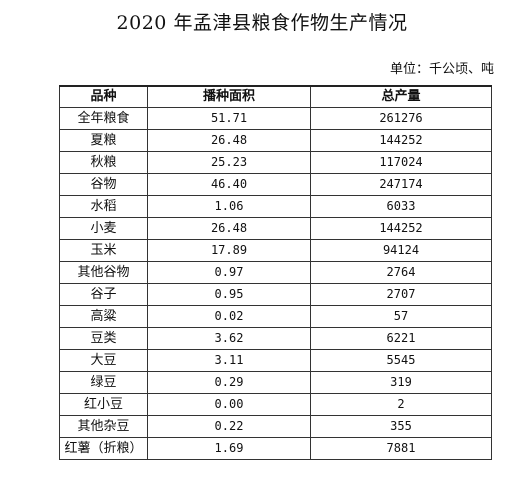 The height and width of the screenshot is (495, 524). I want to click on table-row: 全年粮食 51.71 261276, so click(275, 118).